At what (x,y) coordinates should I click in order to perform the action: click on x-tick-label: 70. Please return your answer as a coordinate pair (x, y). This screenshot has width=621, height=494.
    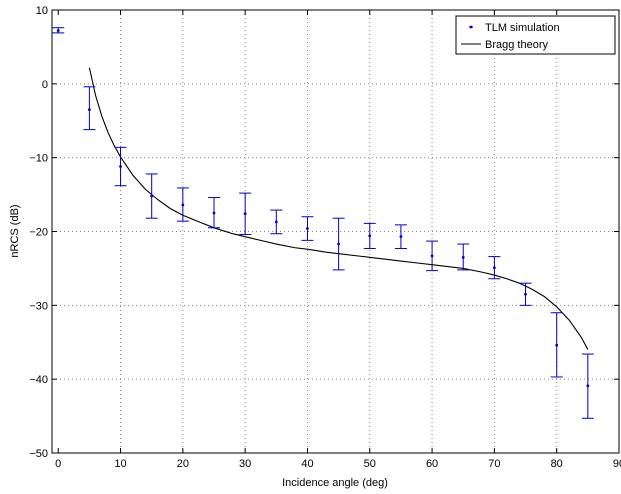
    Looking at the image, I should click on (494, 464).